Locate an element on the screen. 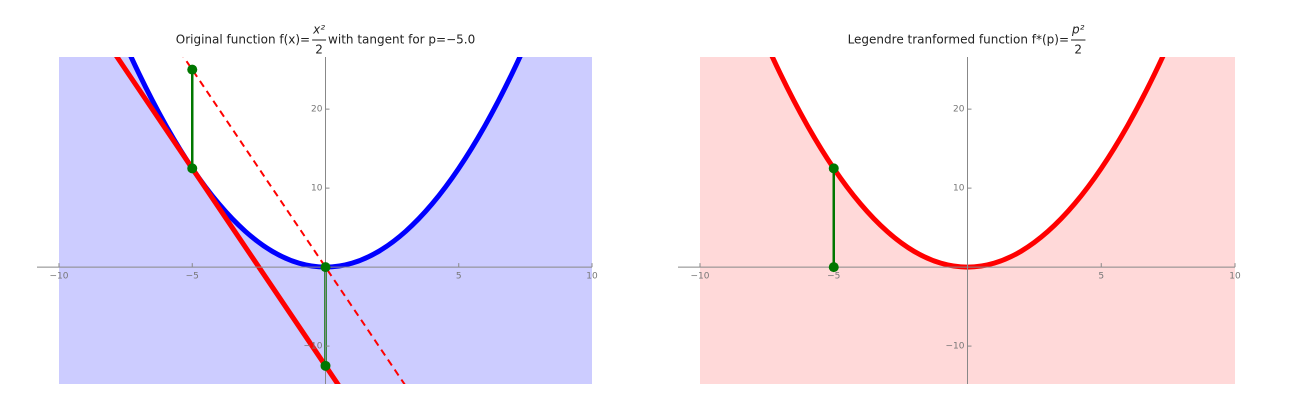 Image resolution: width=1292 pixels, height=405 pixels. title-numerator: p² is located at coordinates (1078, 30).